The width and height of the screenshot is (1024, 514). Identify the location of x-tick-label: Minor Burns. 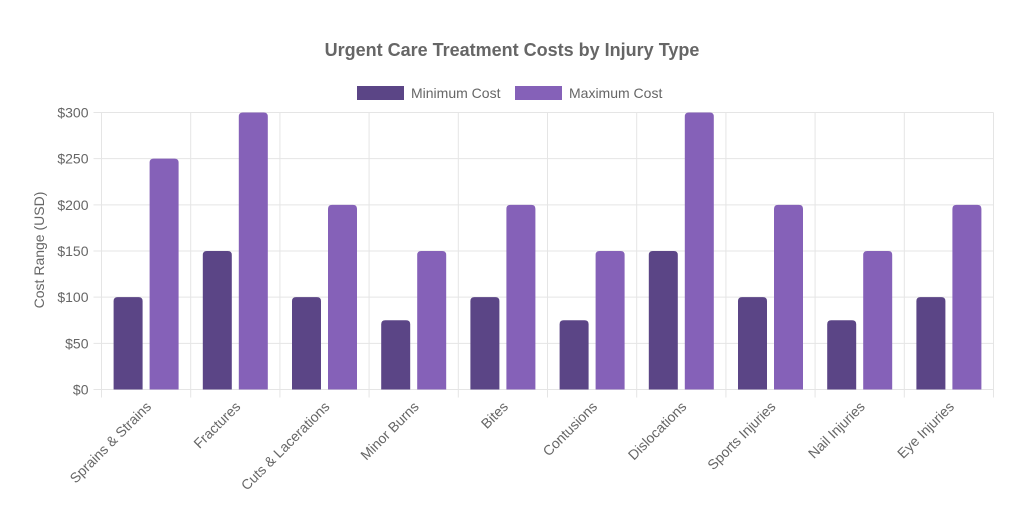
(389, 430).